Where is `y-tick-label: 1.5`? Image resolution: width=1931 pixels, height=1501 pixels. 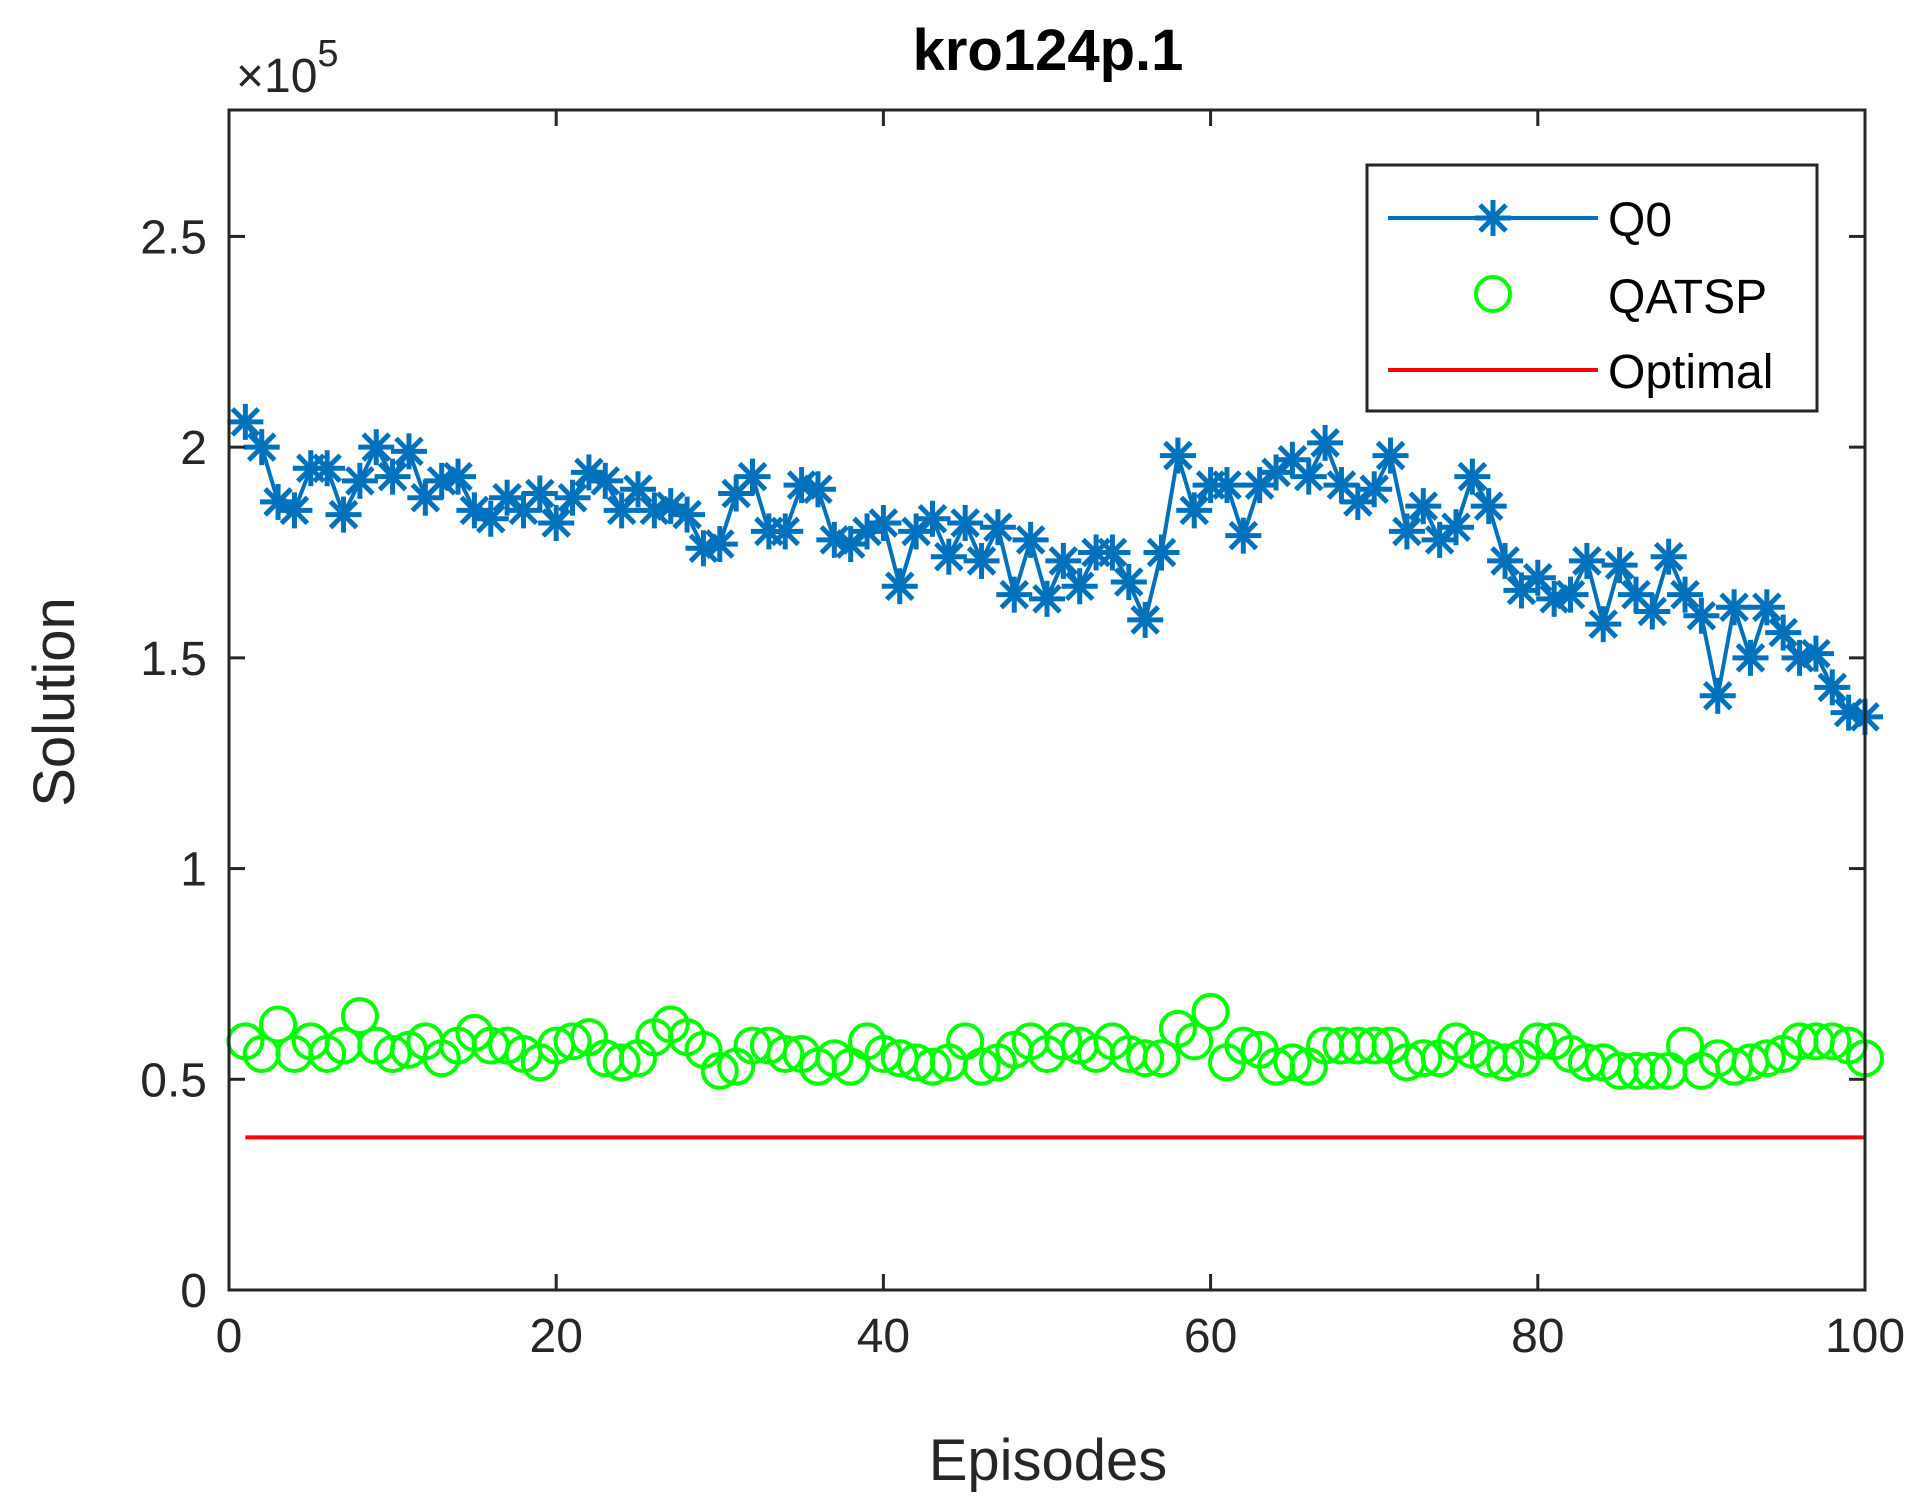 y-tick-label: 1.5 is located at coordinates (173, 659).